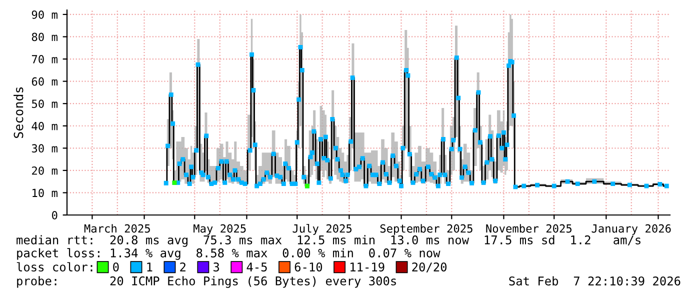  Describe the element at coordinates (228, 254) in the screenshot. I see `text: packet loss: 1.34 % avg 8.58 % max 0.00 % min 0.07 % now` at that location.